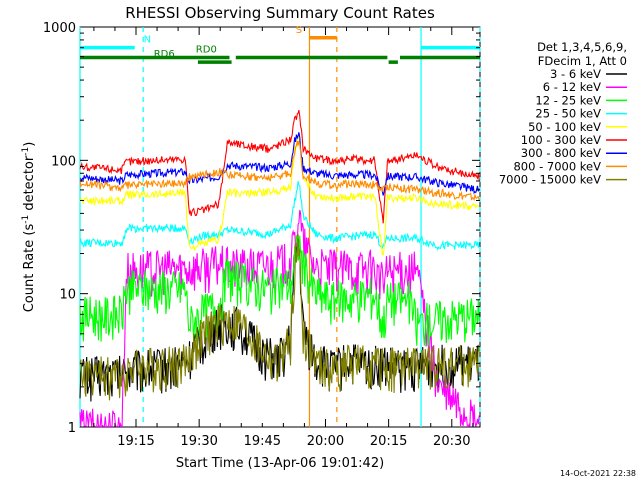 This screenshot has height=480, width=640. I want to click on legend-label-7: 800 - 7000 keV, so click(557, 166).